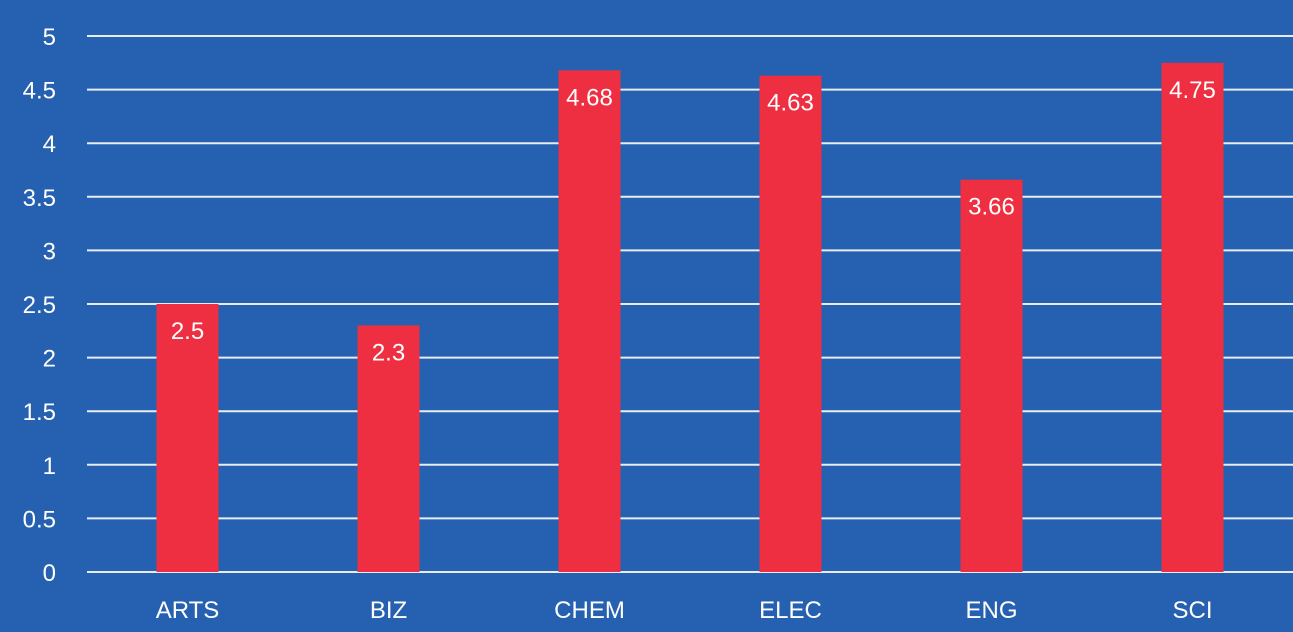 This screenshot has height=632, width=1293. I want to click on y-tick-label: 3.5, so click(39, 198).